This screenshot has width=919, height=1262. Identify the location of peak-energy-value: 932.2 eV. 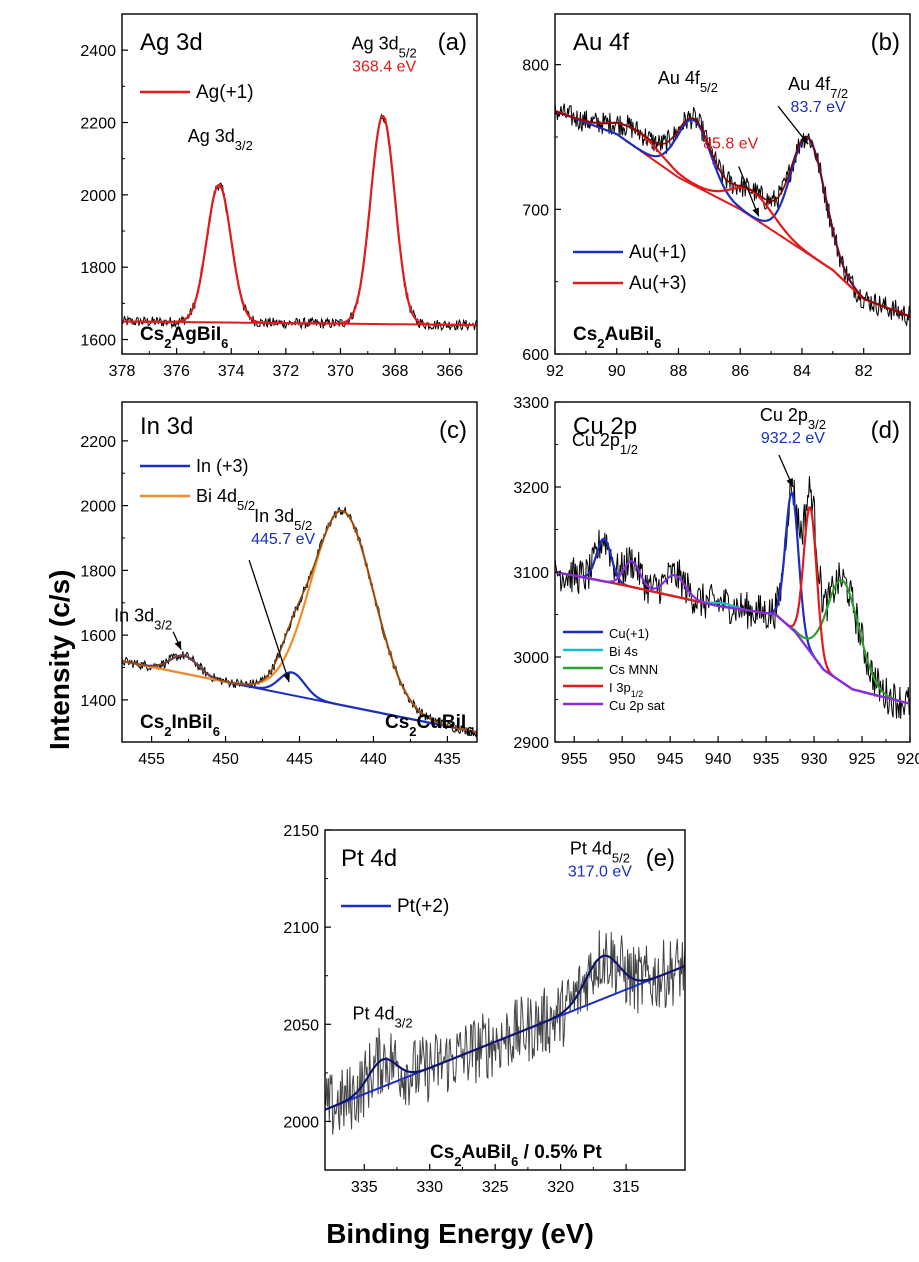
(793, 438).